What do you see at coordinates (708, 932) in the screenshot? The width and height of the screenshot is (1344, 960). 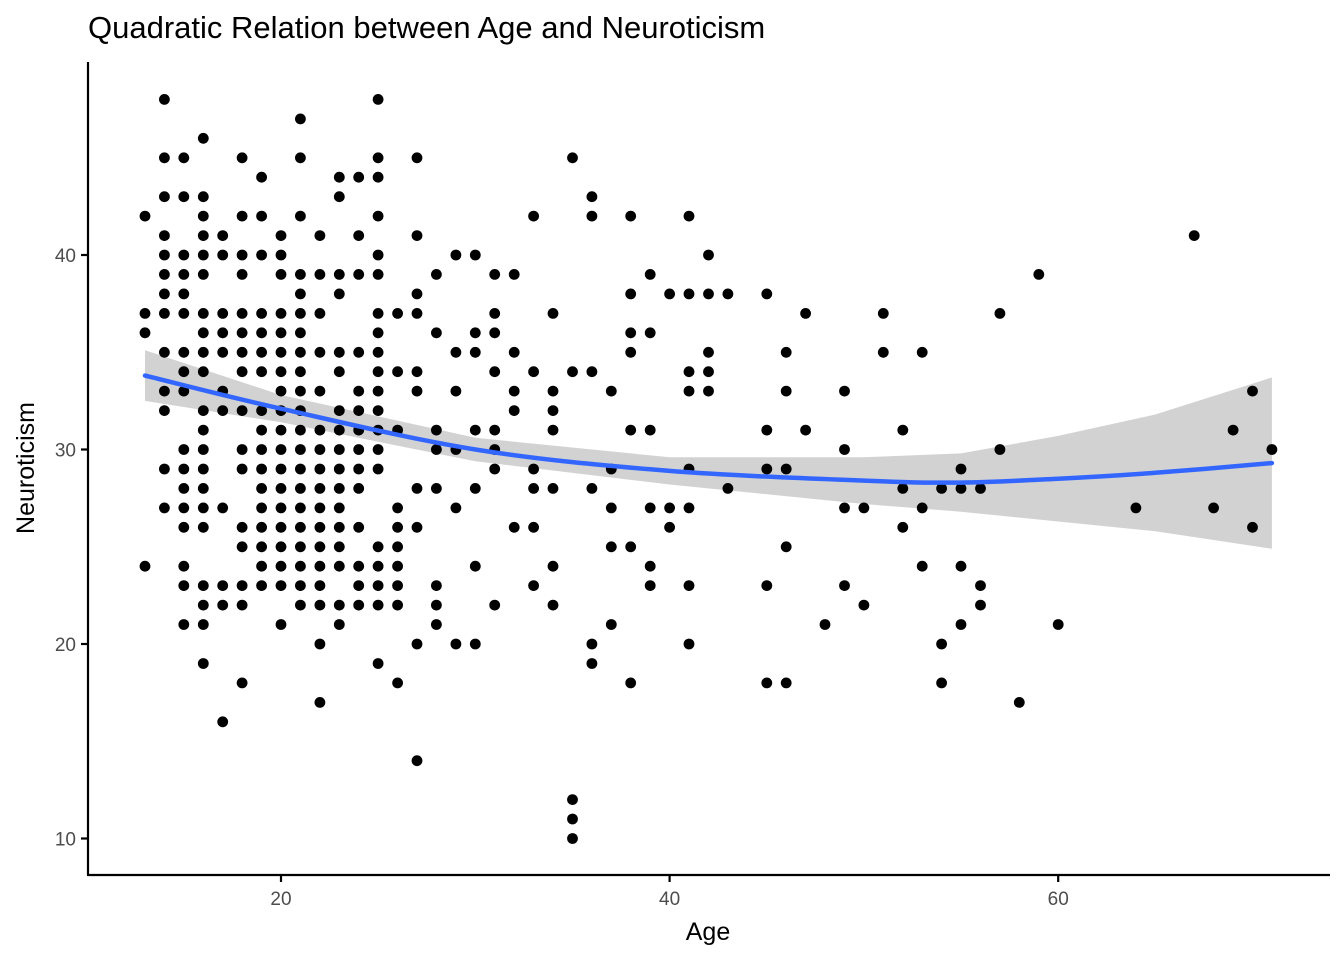 I see `x-axis-title: Age` at bounding box center [708, 932].